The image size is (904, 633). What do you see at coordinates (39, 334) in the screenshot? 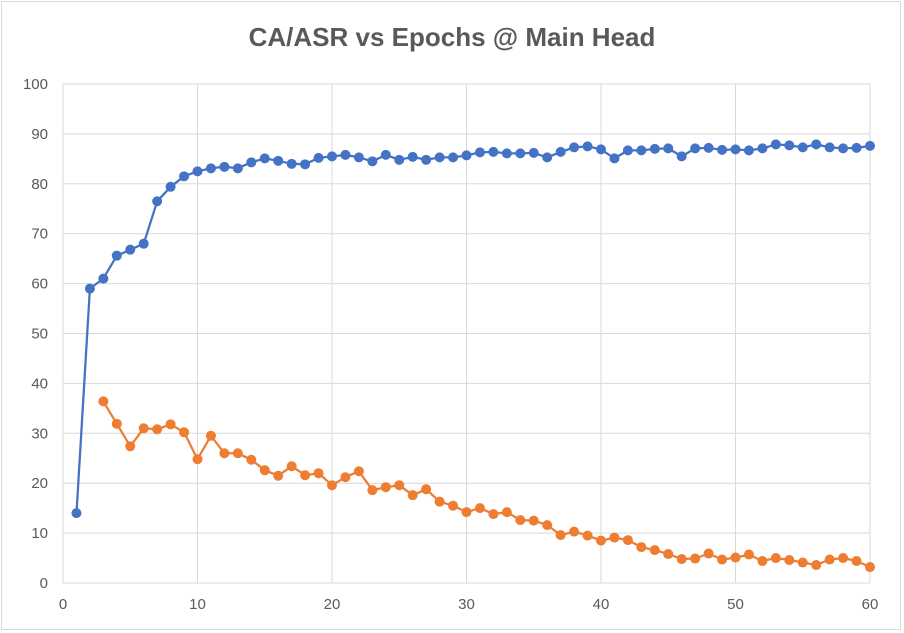
I see `y-tick-label: 50` at bounding box center [39, 334].